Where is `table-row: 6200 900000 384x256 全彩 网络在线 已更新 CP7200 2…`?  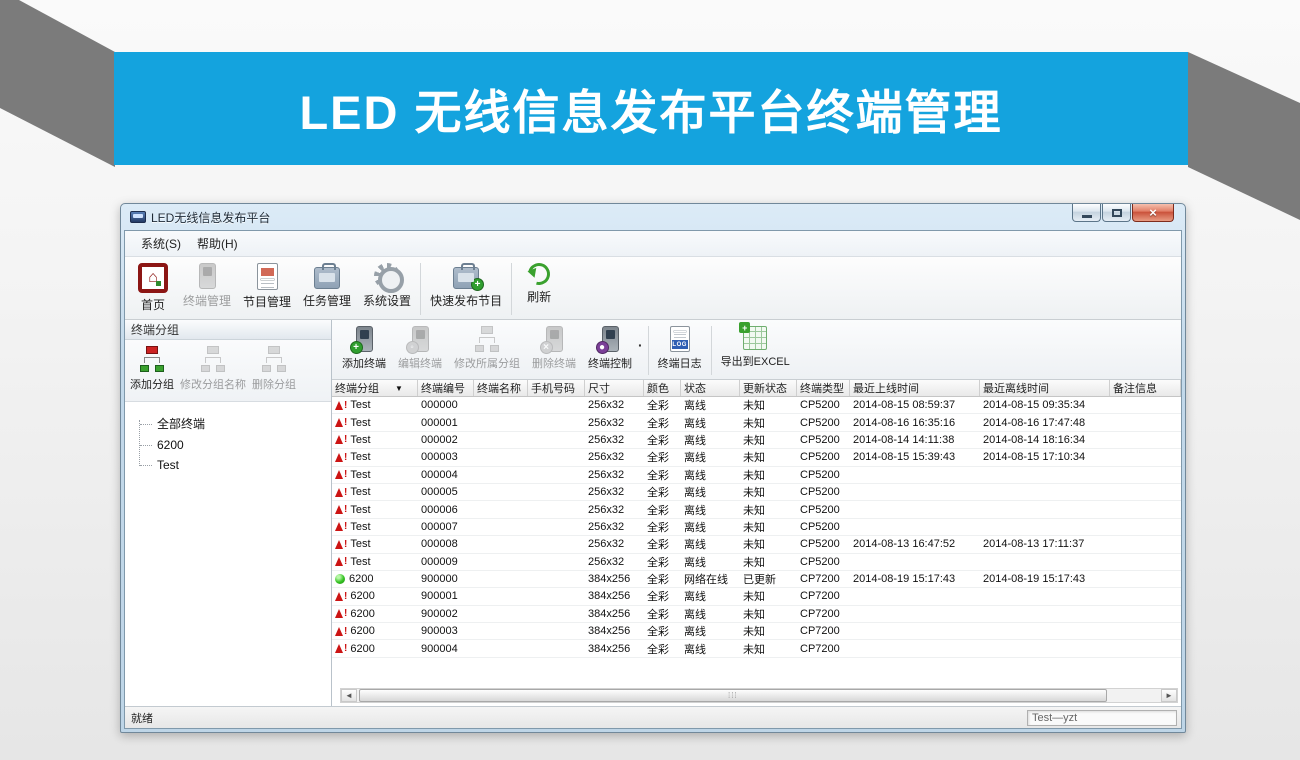
table-row: 6200 900000 384x256 全彩 网络在线 已更新 CP7200 2… is located at coordinates (756, 580).